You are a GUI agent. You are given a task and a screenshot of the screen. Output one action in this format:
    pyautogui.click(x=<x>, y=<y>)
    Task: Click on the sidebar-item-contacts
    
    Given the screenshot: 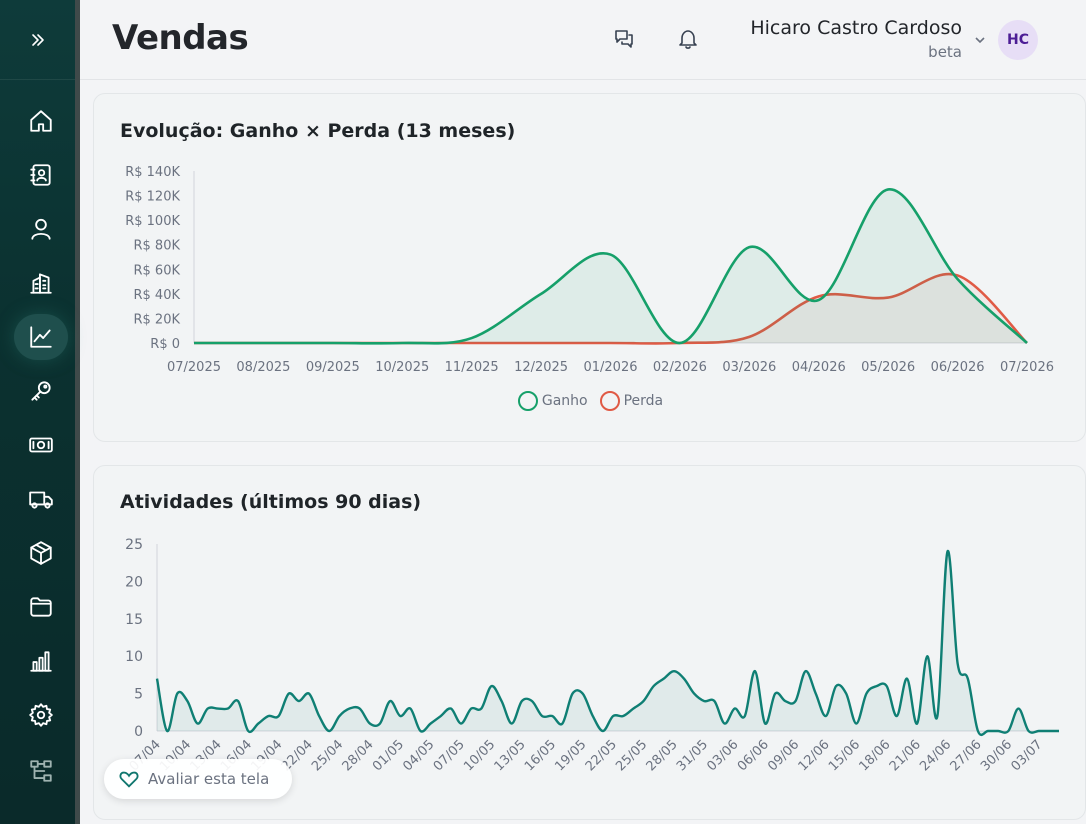 What is the action you would take?
    pyautogui.click(x=41, y=175)
    